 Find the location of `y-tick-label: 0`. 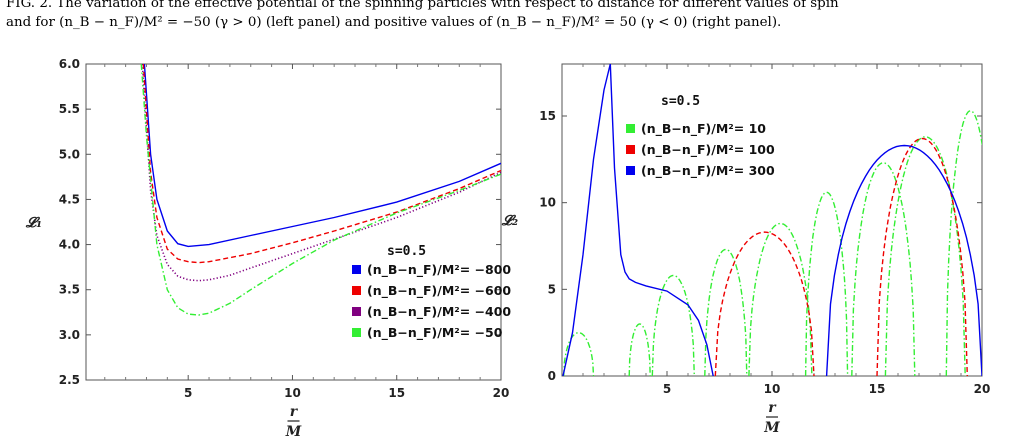

y-tick-label: 0 is located at coordinates (552, 376).